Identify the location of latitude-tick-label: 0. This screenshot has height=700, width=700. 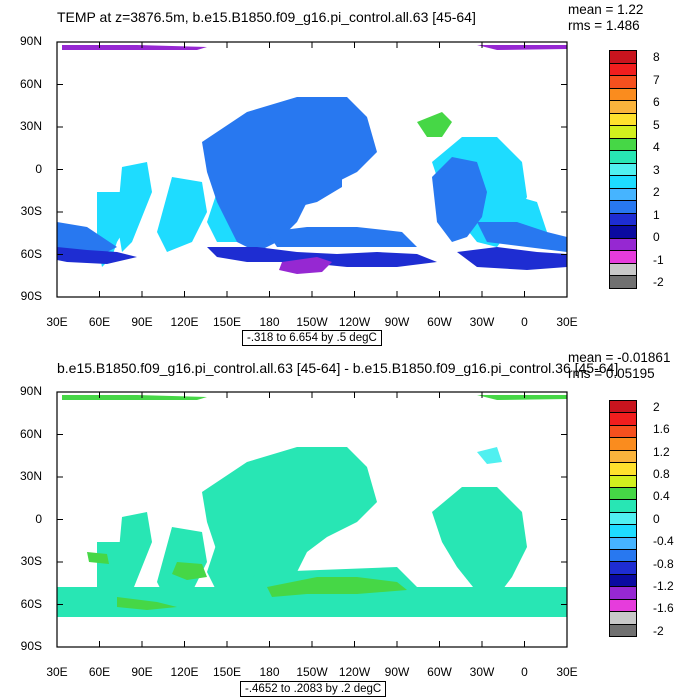
(38, 168).